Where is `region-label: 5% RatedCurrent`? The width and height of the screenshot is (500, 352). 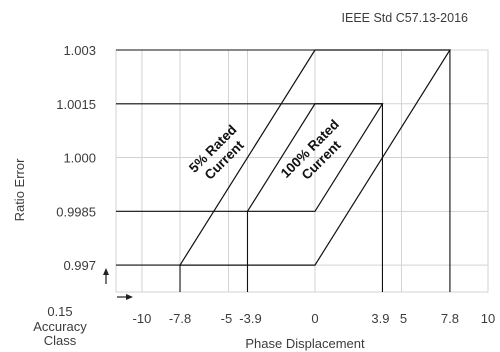 region-label: 5% RatedCurrent is located at coordinates (218, 154).